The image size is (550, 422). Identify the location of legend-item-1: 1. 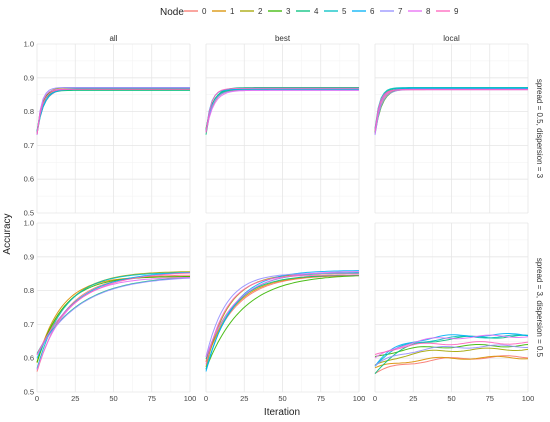
(223, 11).